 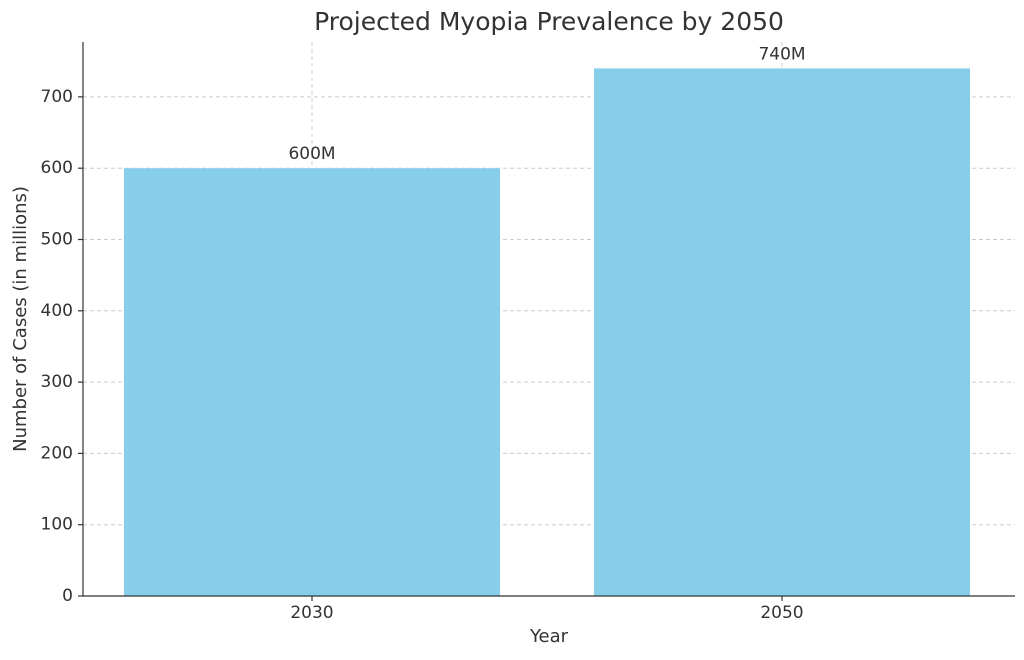 What do you see at coordinates (57, 240) in the screenshot?
I see `y-tick-label: 500` at bounding box center [57, 240].